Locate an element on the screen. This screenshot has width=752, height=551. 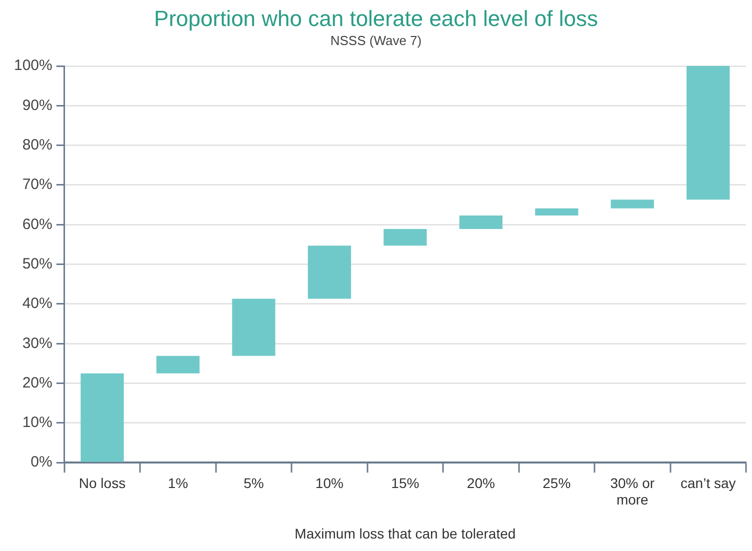
y-tick-label: 80% is located at coordinates (37, 145).